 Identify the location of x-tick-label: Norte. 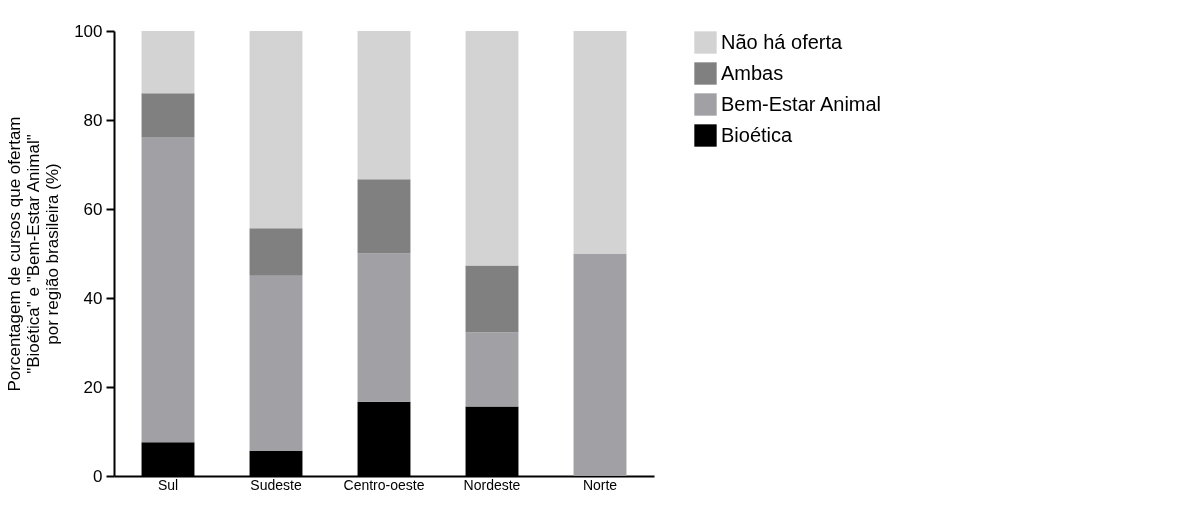
(600, 484).